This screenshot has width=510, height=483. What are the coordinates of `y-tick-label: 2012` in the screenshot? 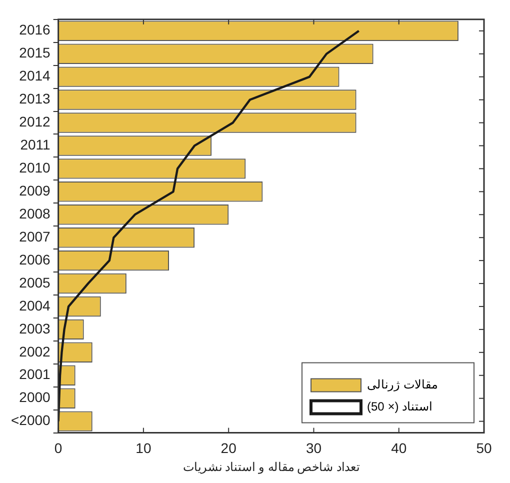 It's located at (35, 122).